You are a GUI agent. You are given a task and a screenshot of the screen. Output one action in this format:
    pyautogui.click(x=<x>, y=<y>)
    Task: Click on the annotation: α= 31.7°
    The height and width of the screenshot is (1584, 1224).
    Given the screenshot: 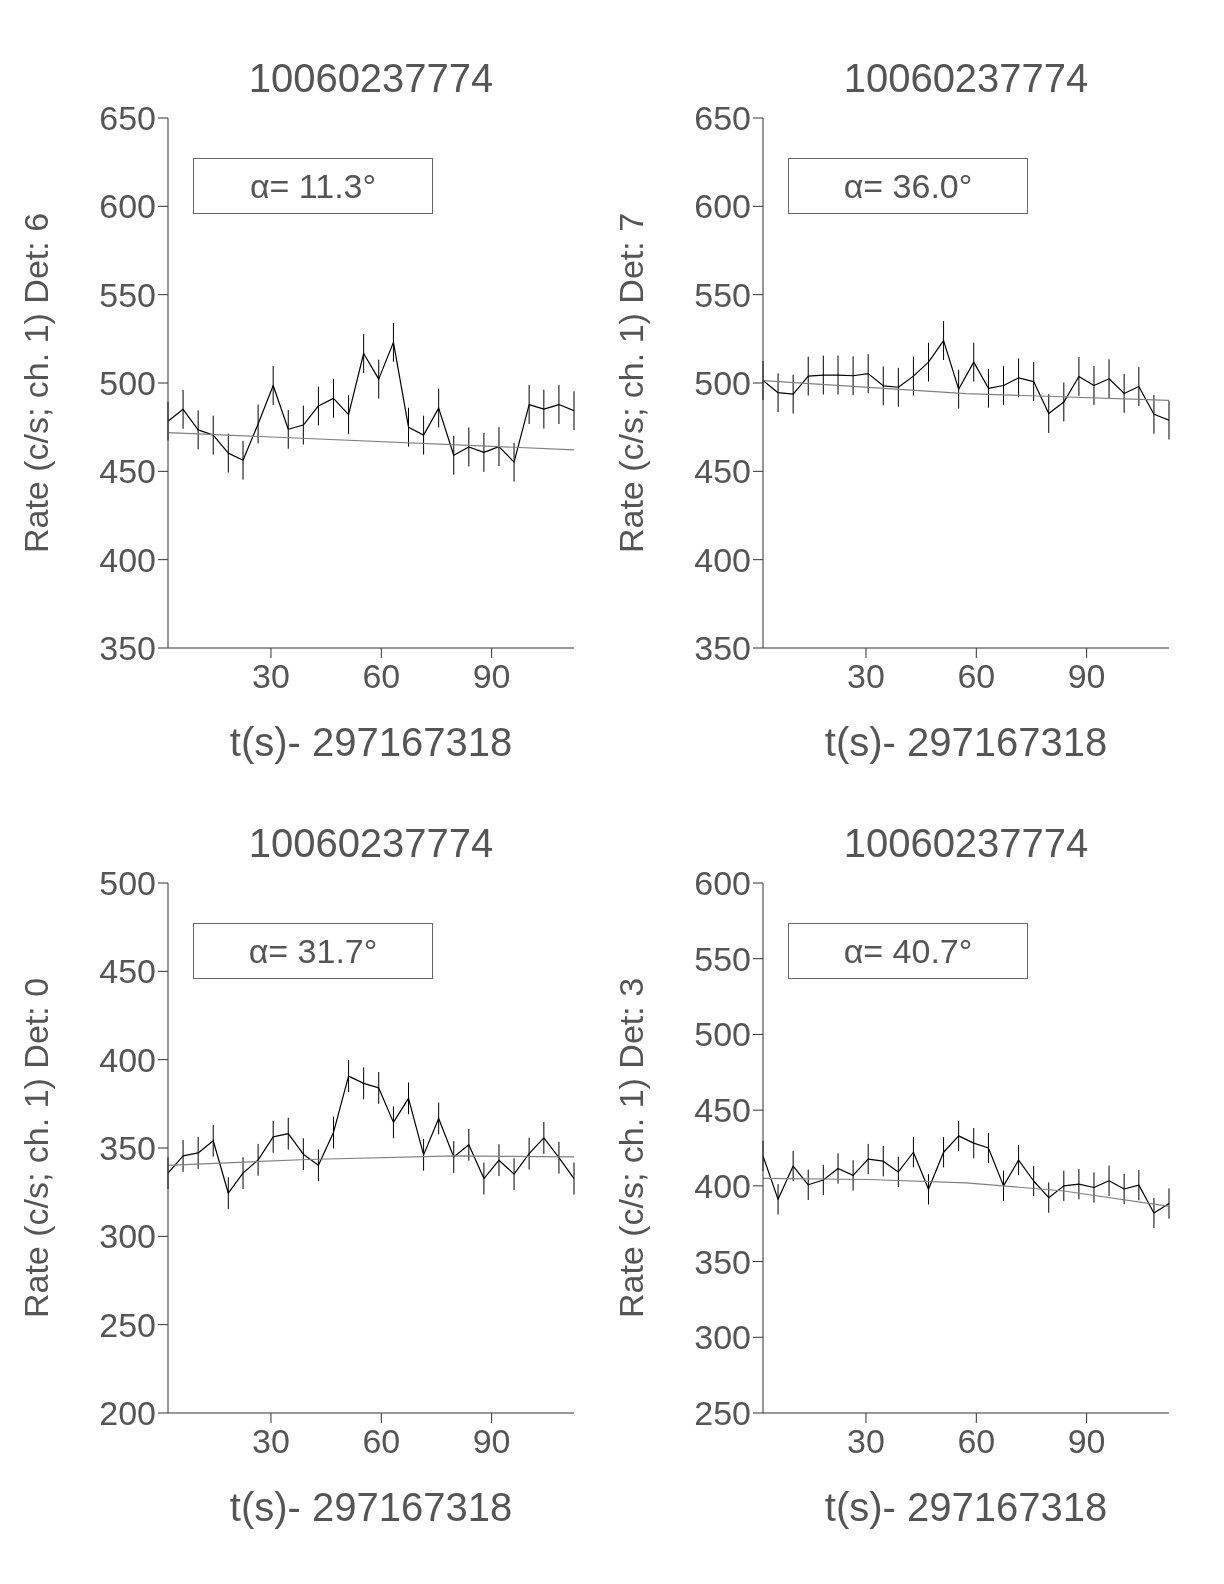 What is the action you would take?
    pyautogui.click(x=313, y=951)
    